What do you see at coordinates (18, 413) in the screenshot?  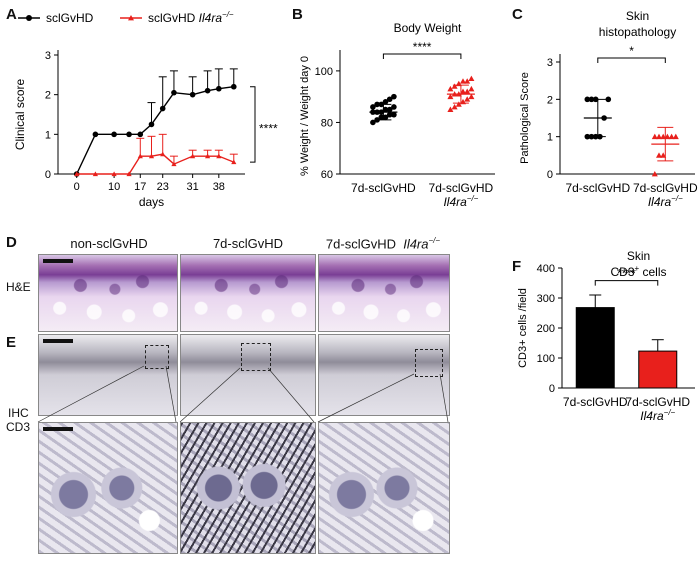 I see `row-label-ihc: IHC` at bounding box center [18, 413].